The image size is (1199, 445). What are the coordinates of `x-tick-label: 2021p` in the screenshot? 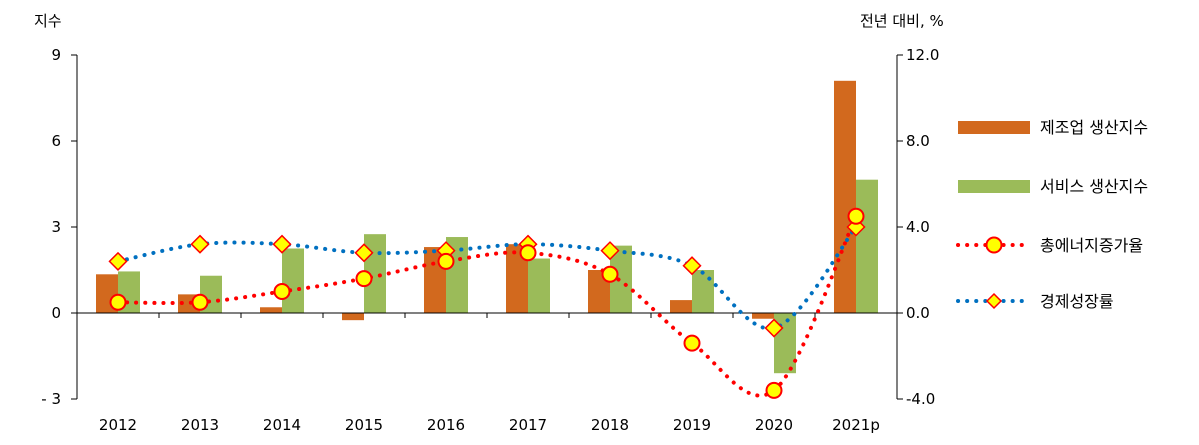 It's located at (856, 425).